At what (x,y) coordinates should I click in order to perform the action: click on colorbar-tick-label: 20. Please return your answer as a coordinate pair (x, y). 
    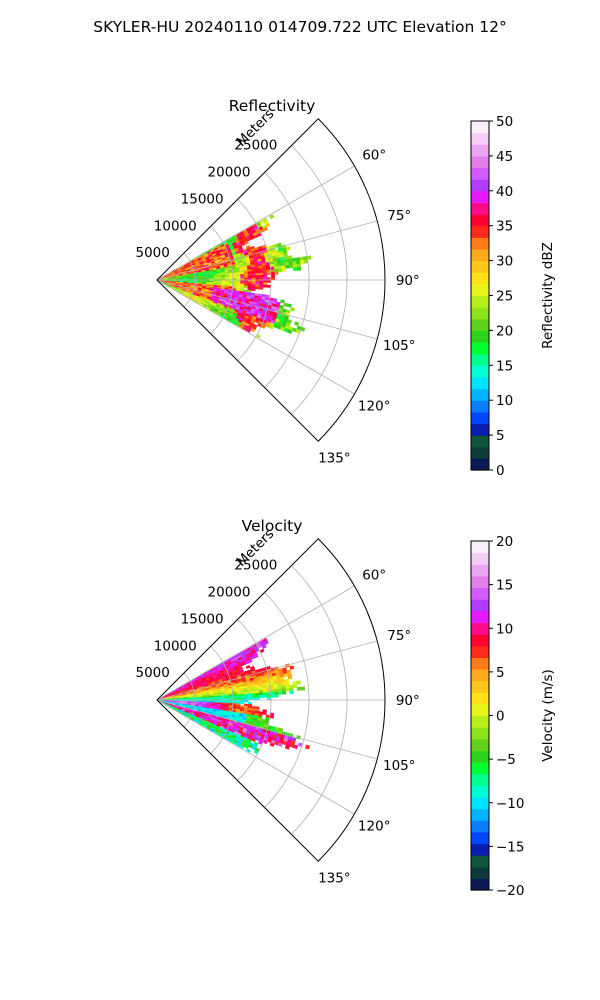
    Looking at the image, I should click on (504, 542).